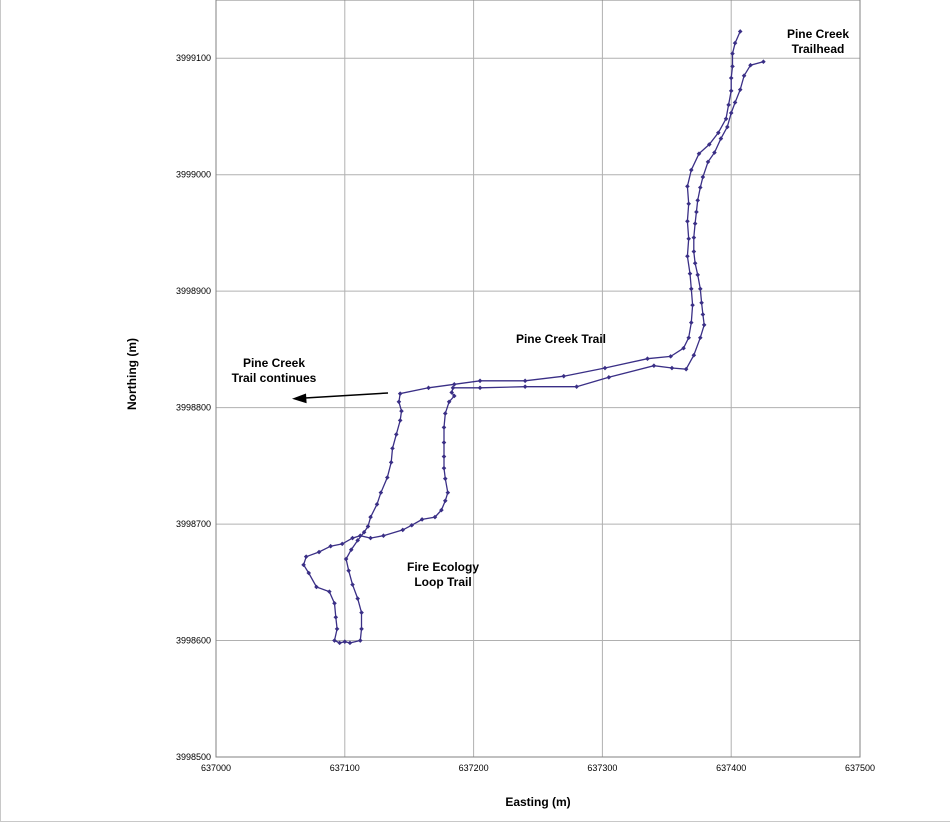  I want to click on annotation-trail-continues: Pine Creek, so click(274, 363).